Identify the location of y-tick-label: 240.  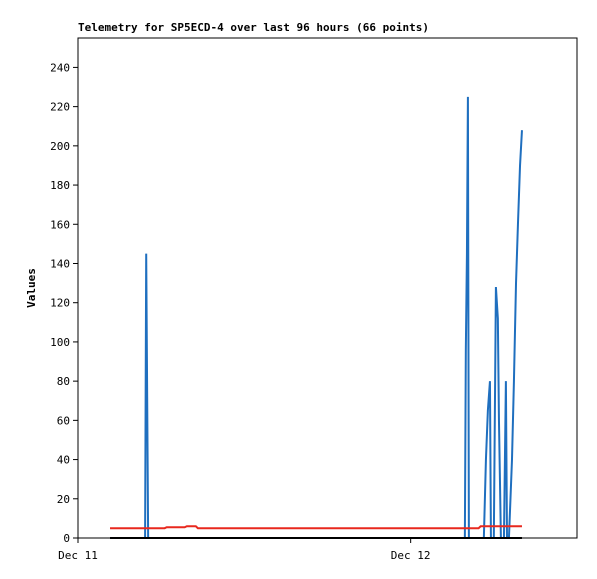
(60, 67).